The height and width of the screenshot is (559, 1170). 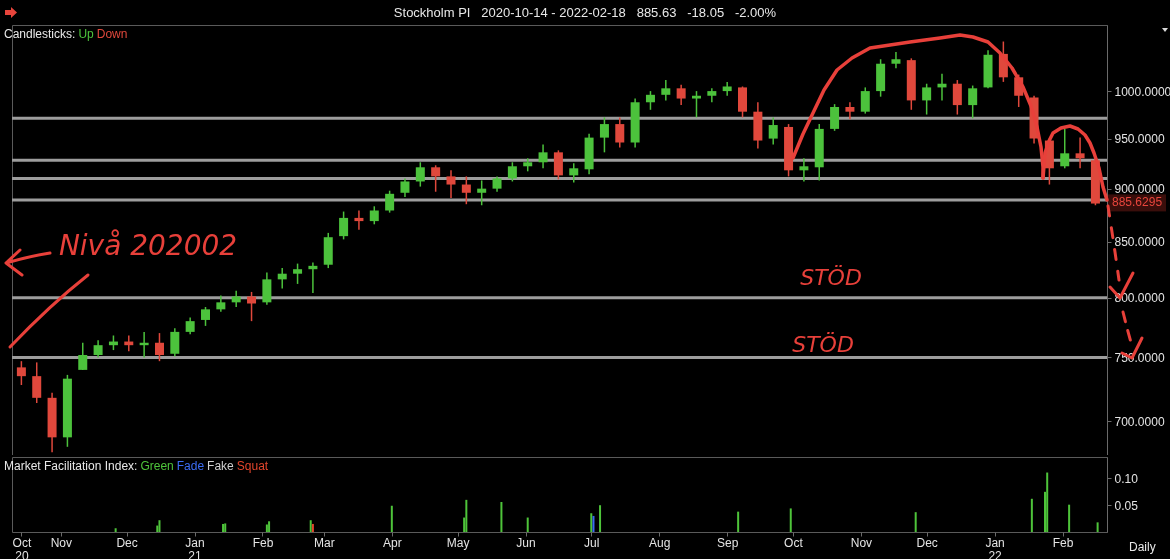 I want to click on x-tick-label: Jan 22, so click(x=995, y=547).